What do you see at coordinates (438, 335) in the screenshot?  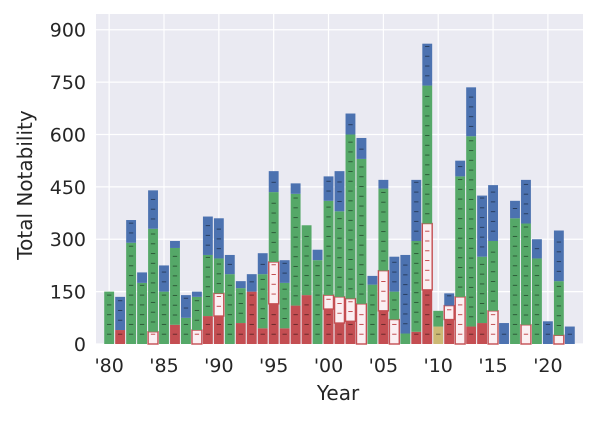 I see `bar-segment-gold` at bounding box center [438, 335].